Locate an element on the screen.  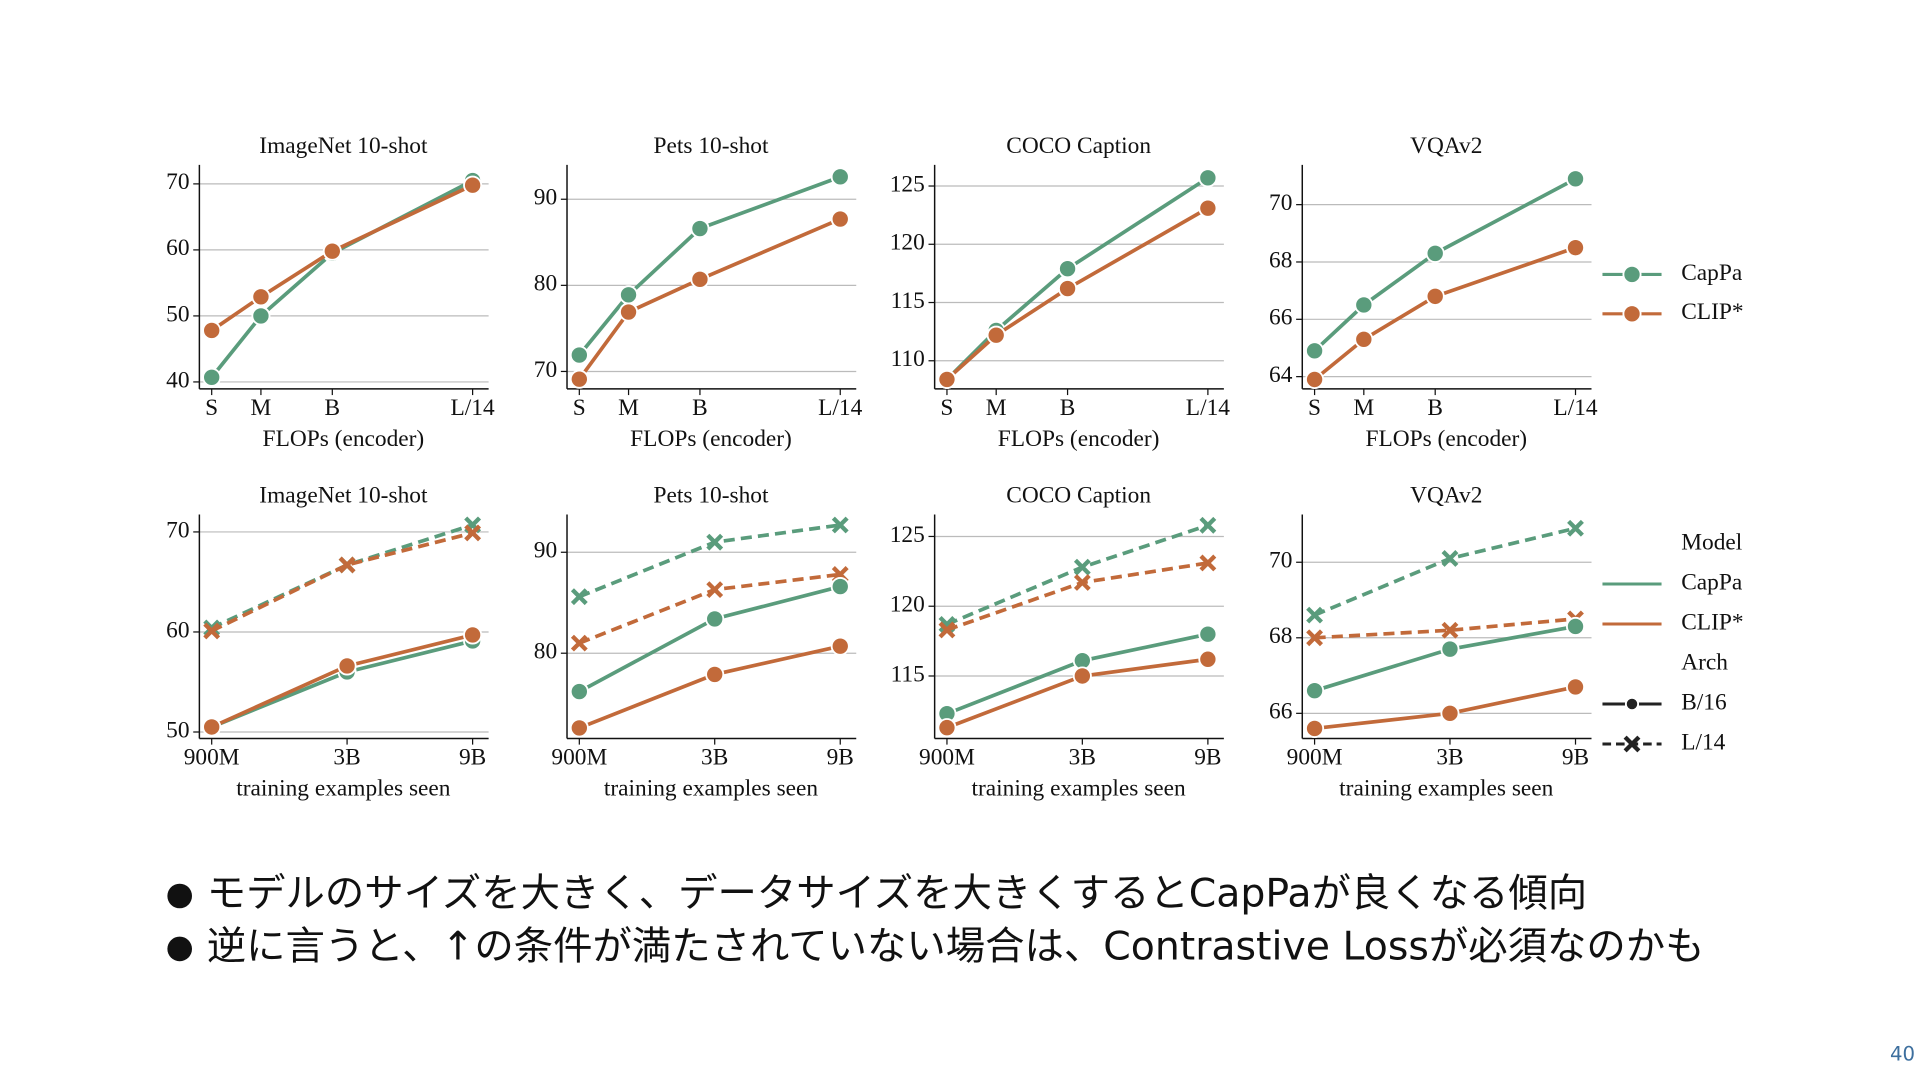
legend-label: B/16 is located at coordinates (1703, 702).